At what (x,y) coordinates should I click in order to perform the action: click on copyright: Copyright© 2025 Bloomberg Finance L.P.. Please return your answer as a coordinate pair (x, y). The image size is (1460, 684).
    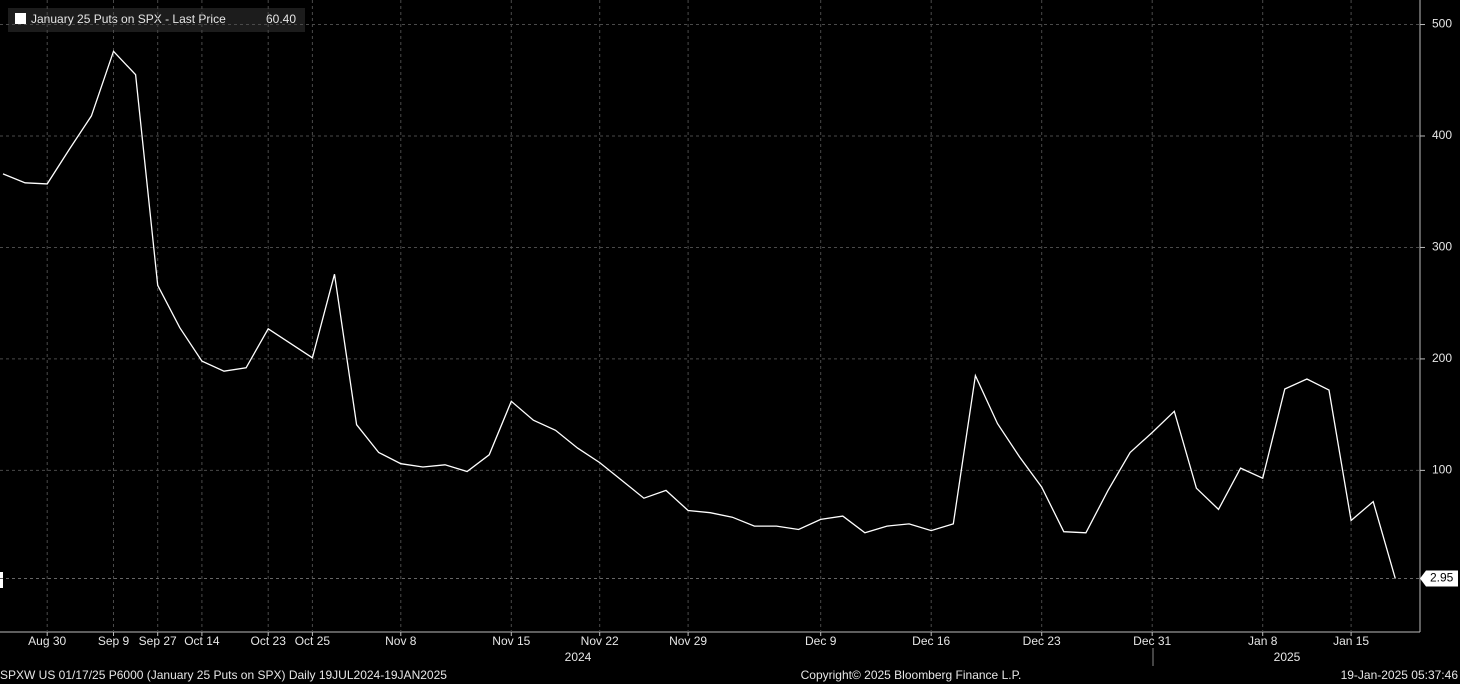
    Looking at the image, I should click on (911, 675).